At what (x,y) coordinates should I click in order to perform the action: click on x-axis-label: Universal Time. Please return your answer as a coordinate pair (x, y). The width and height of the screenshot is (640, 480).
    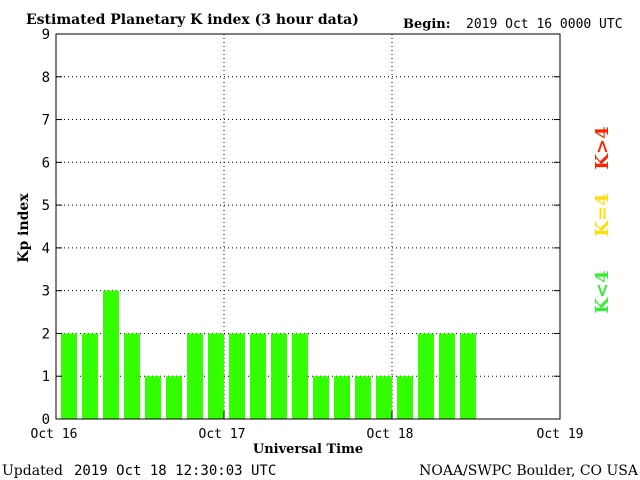
    Looking at the image, I should click on (308, 449).